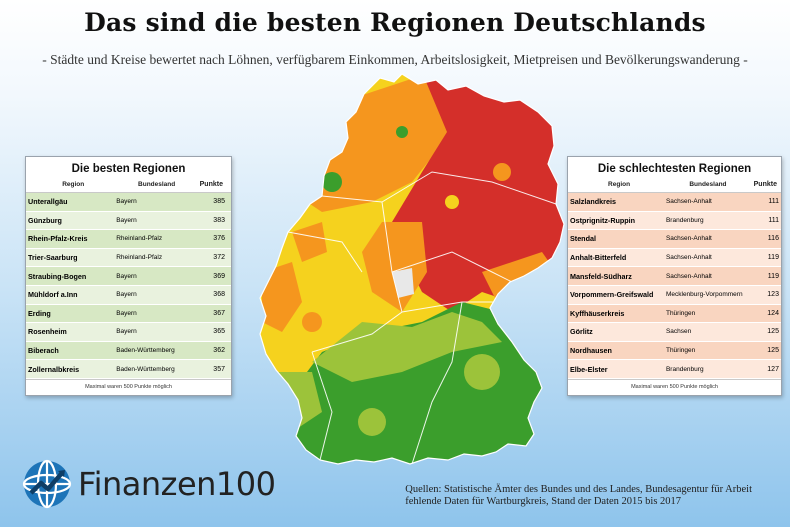 The height and width of the screenshot is (527, 790). I want to click on map-region-no-data, so click(403, 283).